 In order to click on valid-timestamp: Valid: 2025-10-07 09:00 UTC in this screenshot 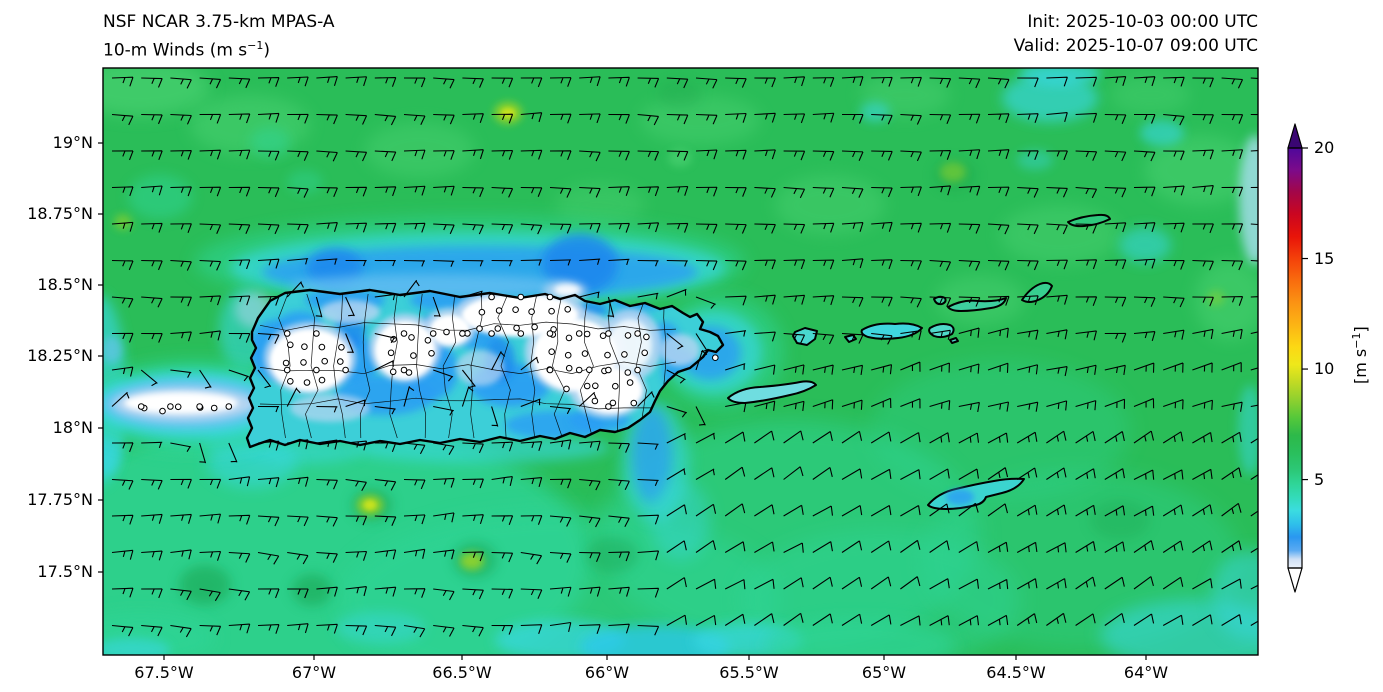, I will do `click(1135, 46)`.